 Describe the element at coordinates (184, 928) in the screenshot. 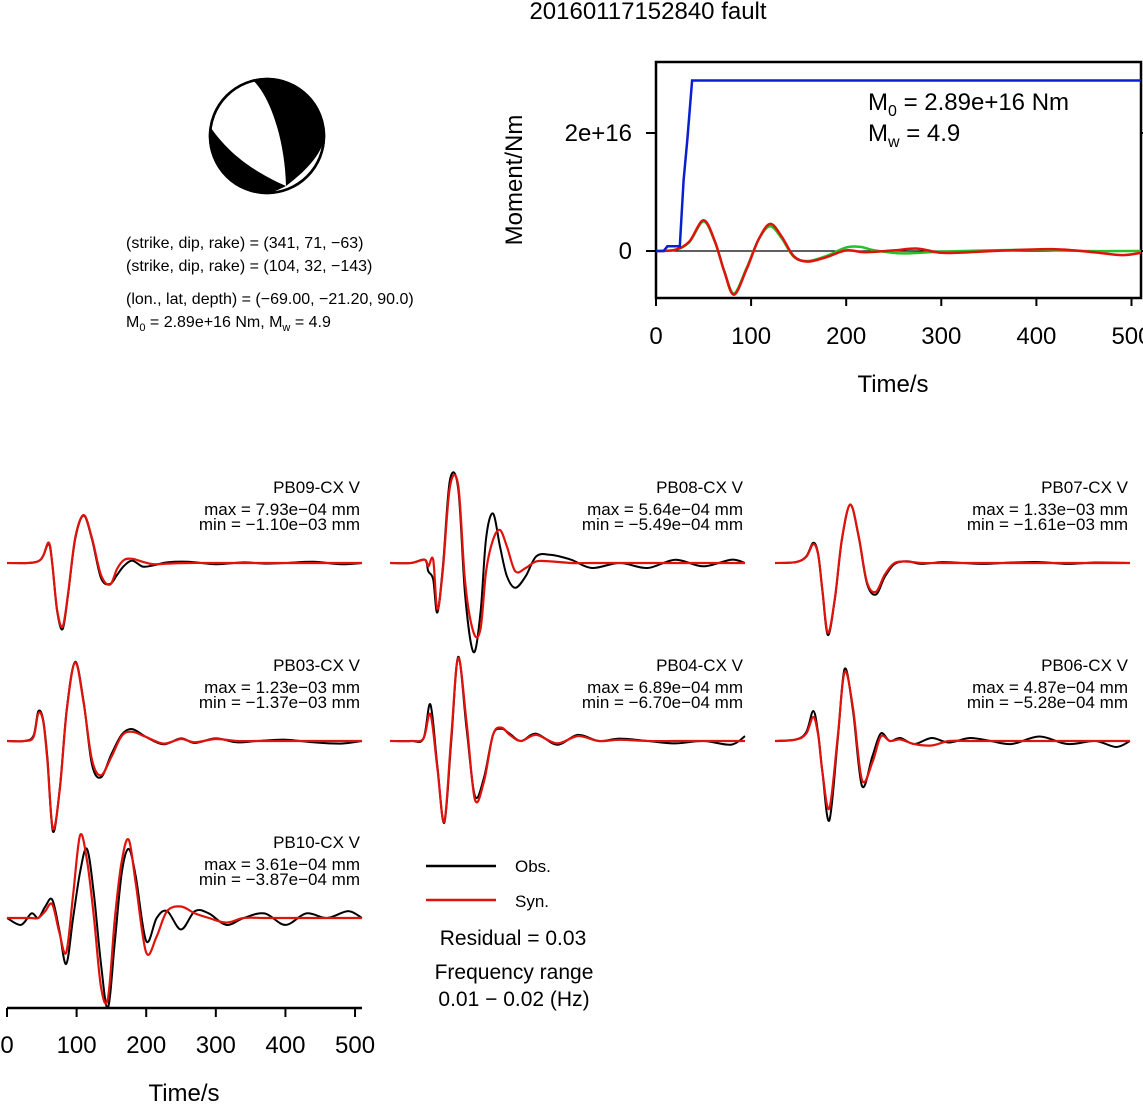

I see `observed-waveform` at that location.